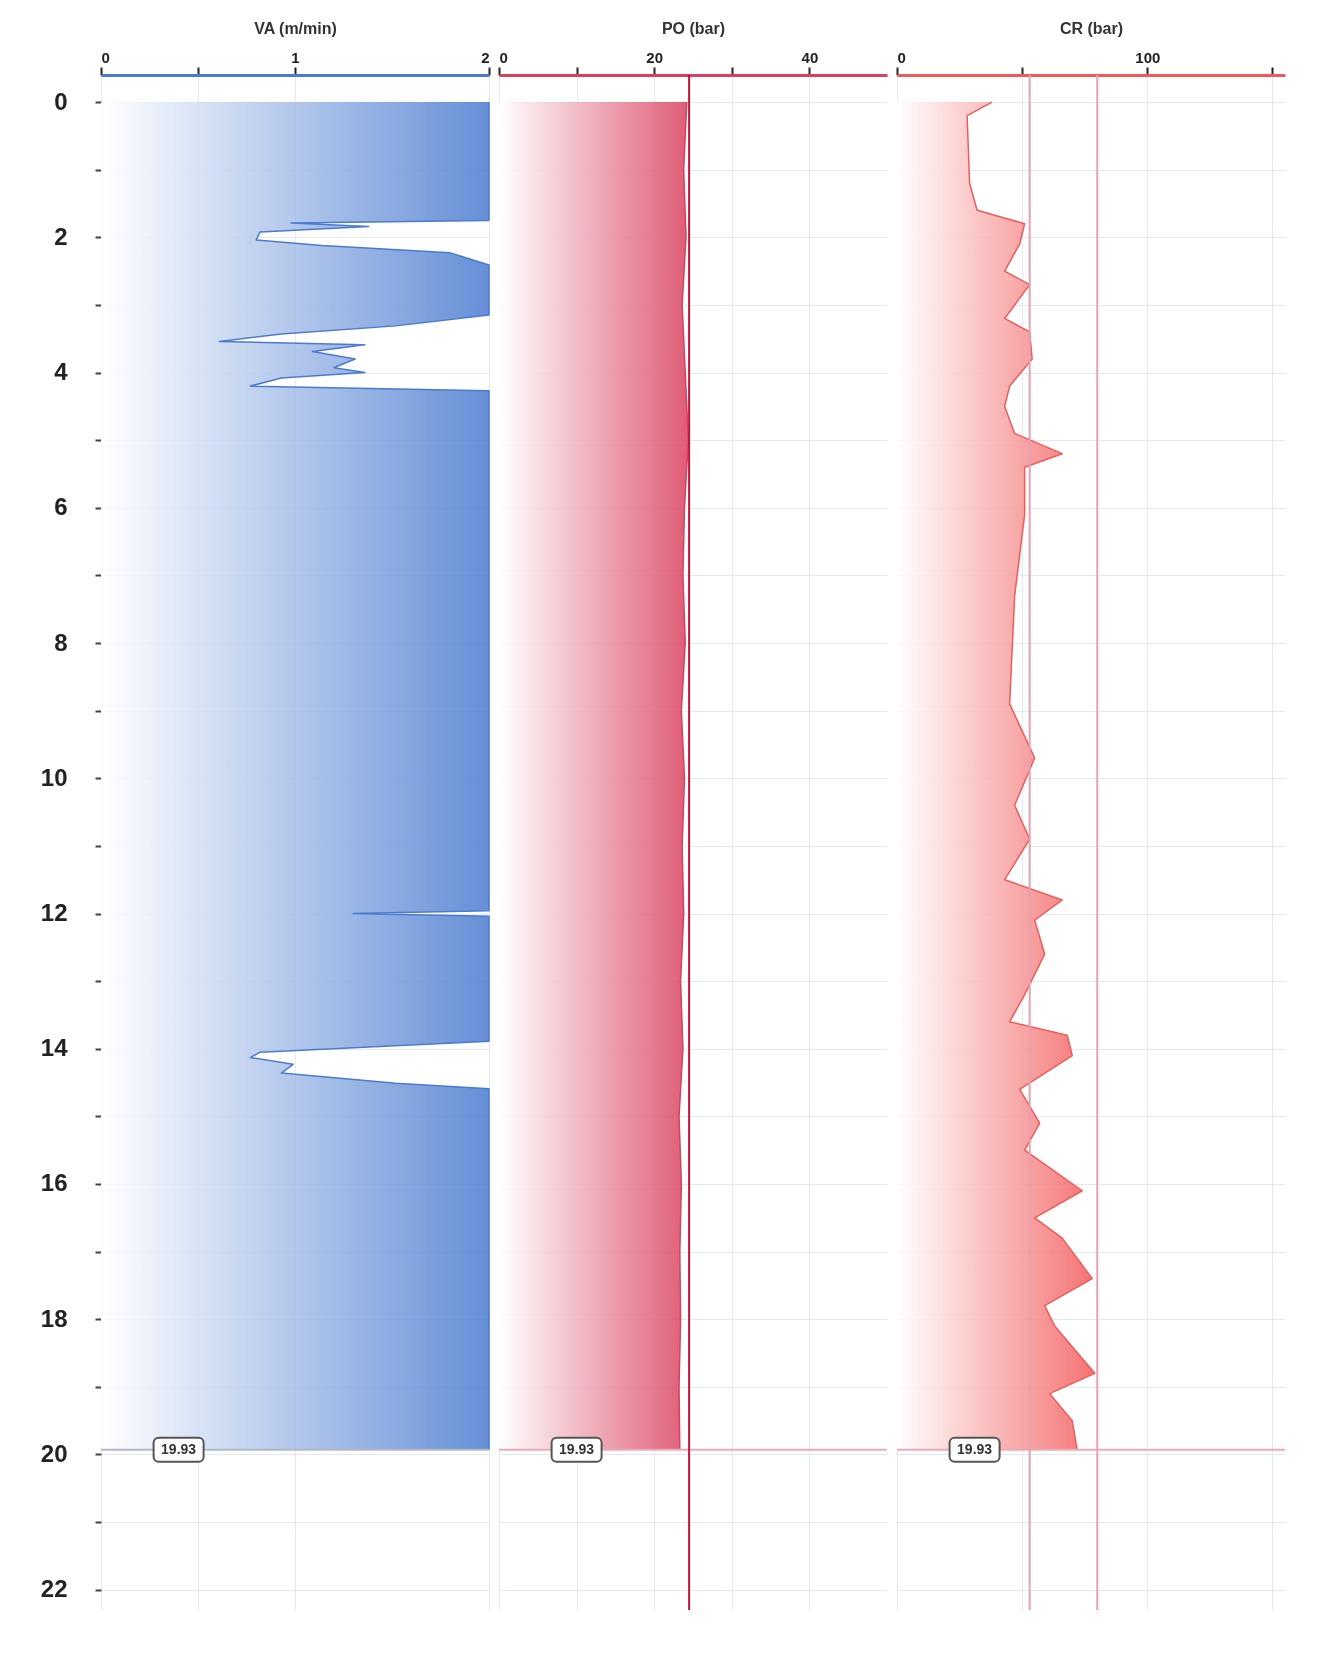 This screenshot has width=1329, height=1656. I want to click on y-tick-label: 14, so click(54, 1048).